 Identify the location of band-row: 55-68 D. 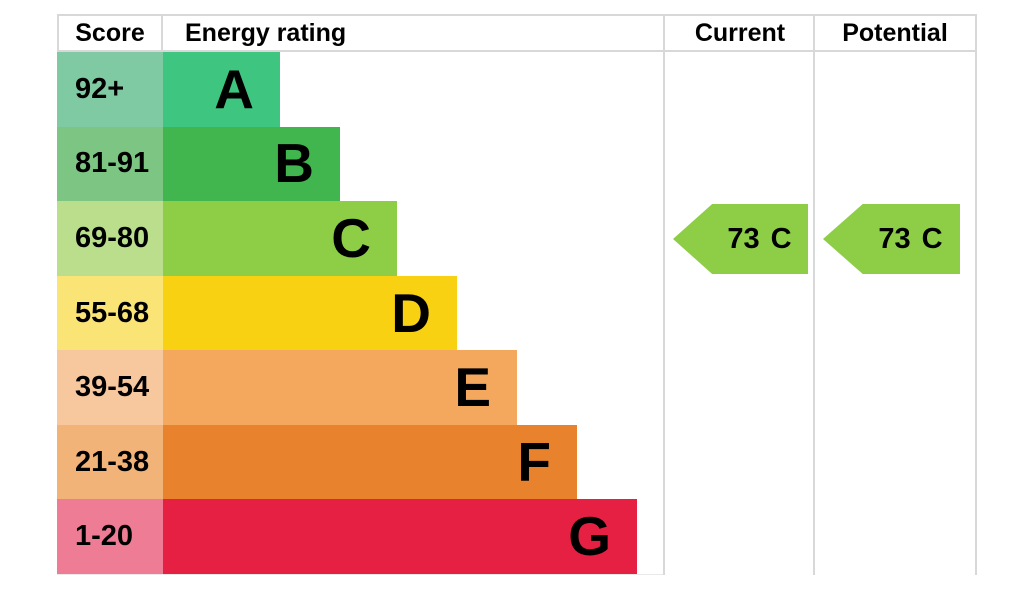
(360, 313).